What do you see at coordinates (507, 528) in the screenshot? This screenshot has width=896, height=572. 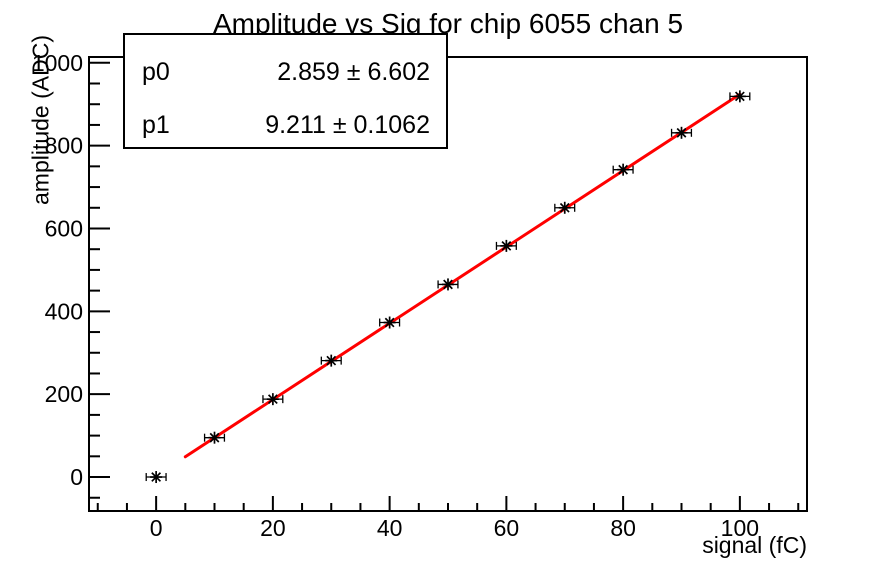 I see `x-tick-label: 60` at bounding box center [507, 528].